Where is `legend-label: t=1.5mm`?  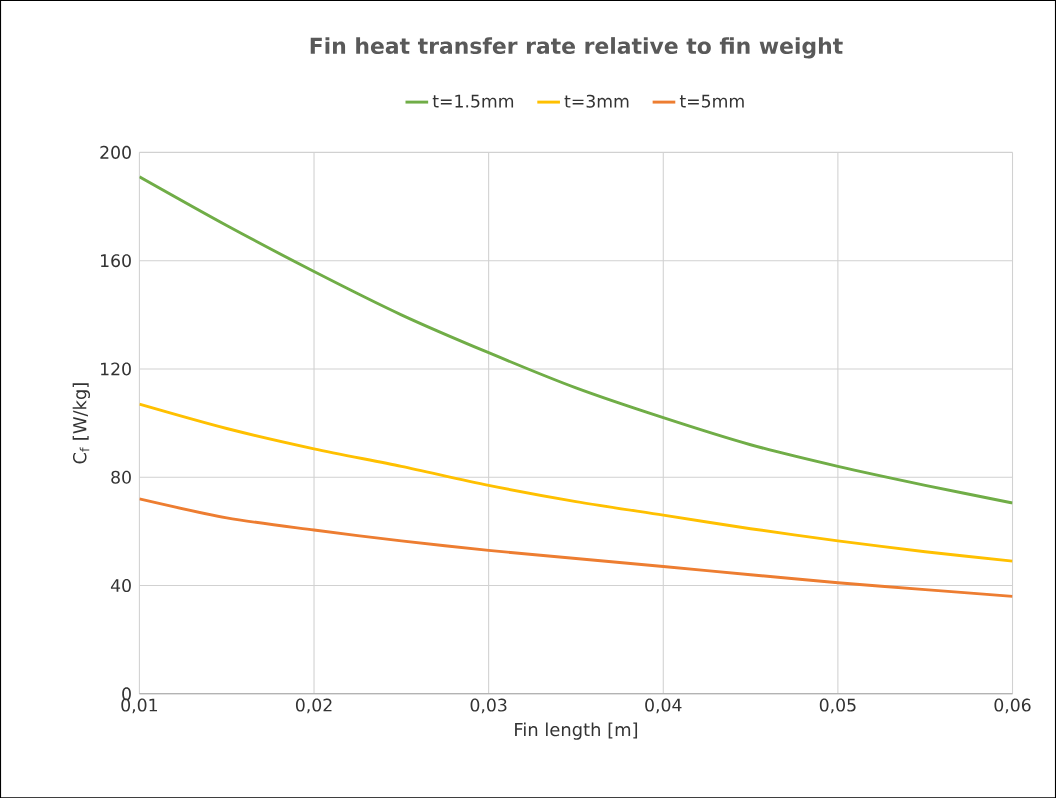
legend-label: t=1.5mm is located at coordinates (473, 101).